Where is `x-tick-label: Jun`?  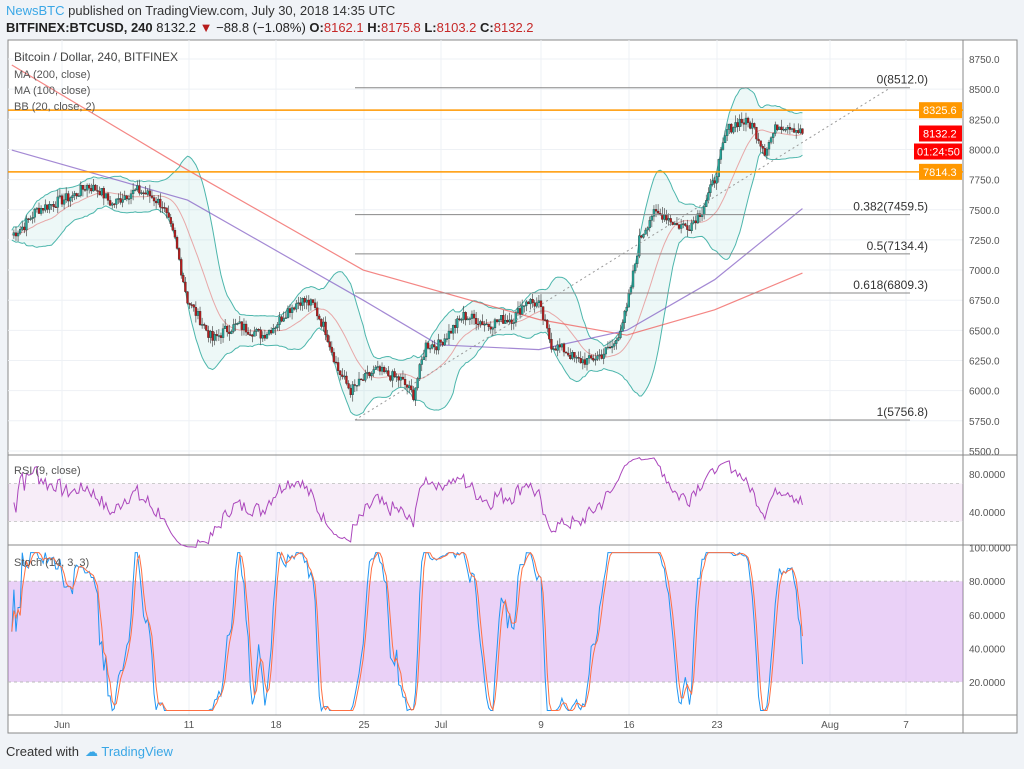
x-tick-label: Jun is located at coordinates (62, 725).